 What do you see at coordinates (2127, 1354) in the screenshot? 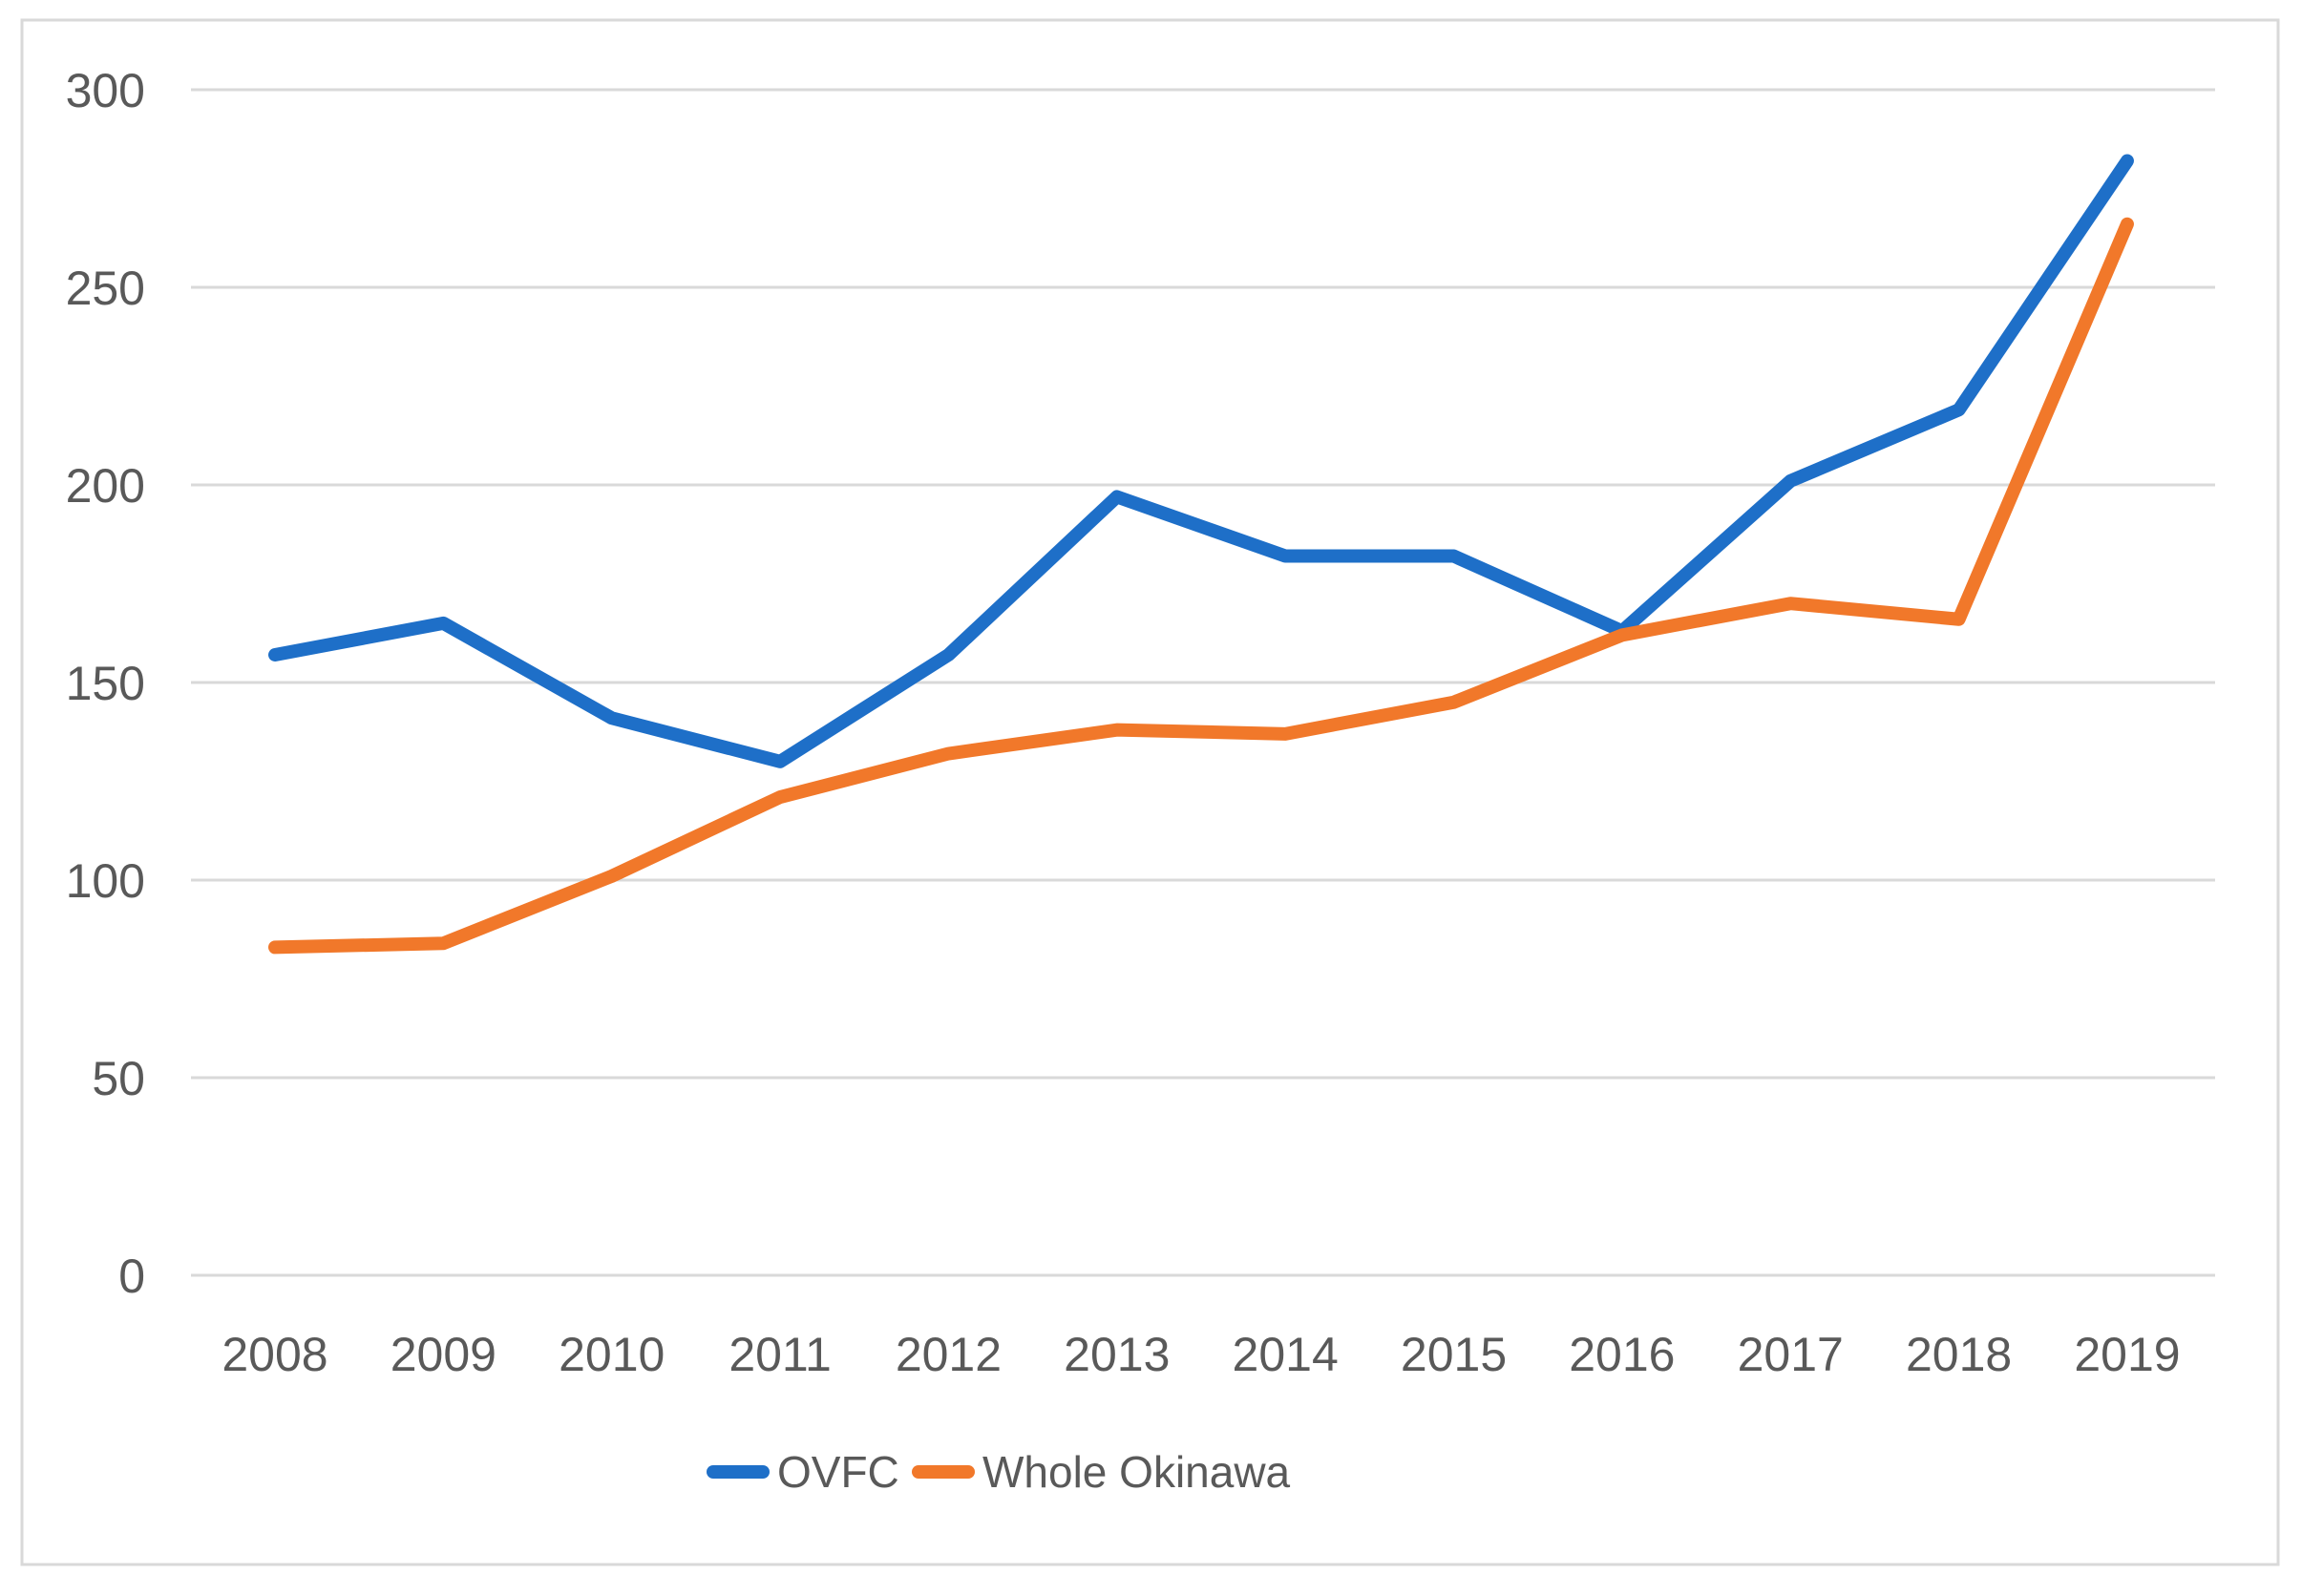
I see `x-tick-label: 2019` at bounding box center [2127, 1354].